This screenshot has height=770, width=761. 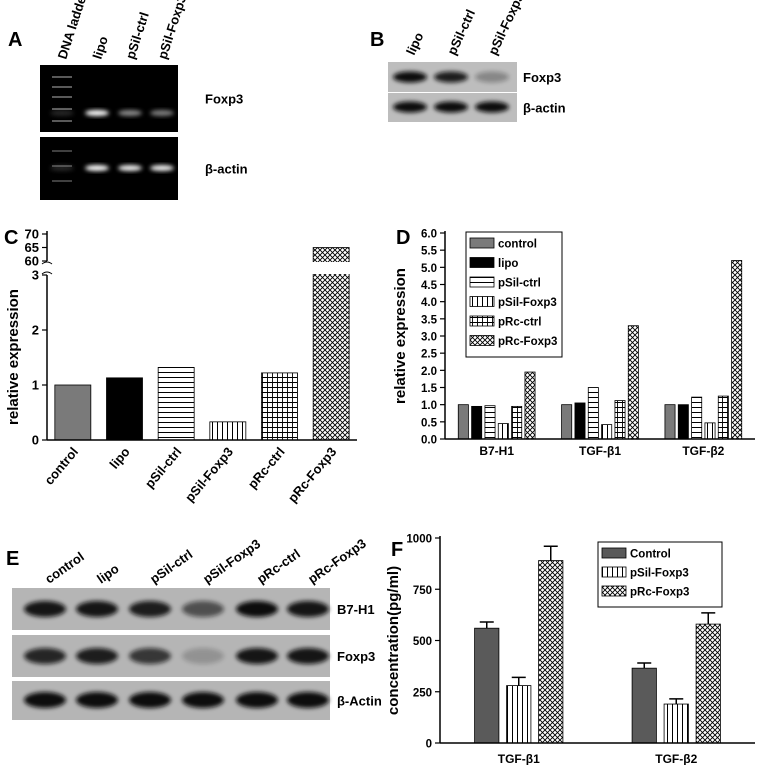 What do you see at coordinates (429, 252) in the screenshot?
I see `y-tick-label: 5.5` at bounding box center [429, 252].